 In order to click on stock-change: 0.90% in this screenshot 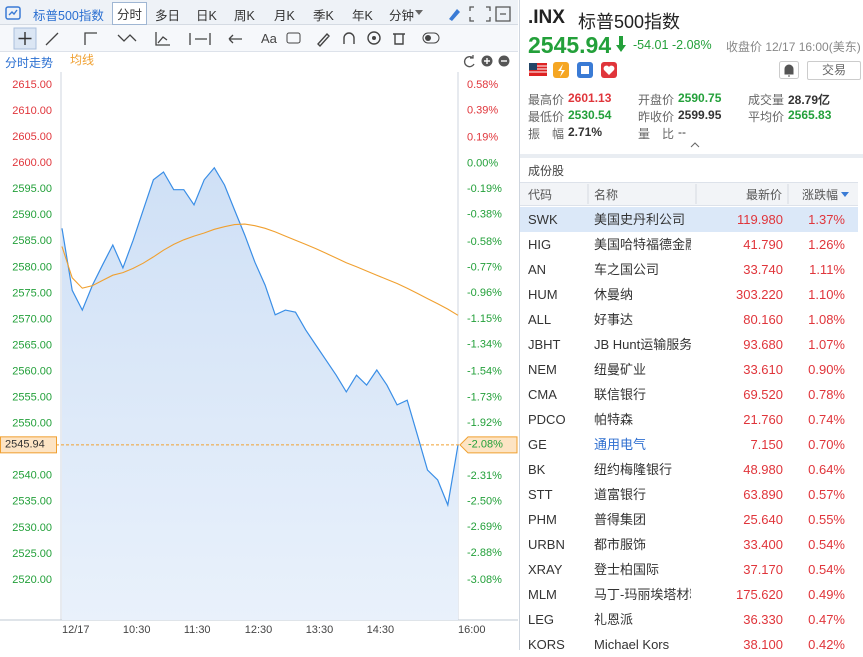, I will do `click(826, 369)`.